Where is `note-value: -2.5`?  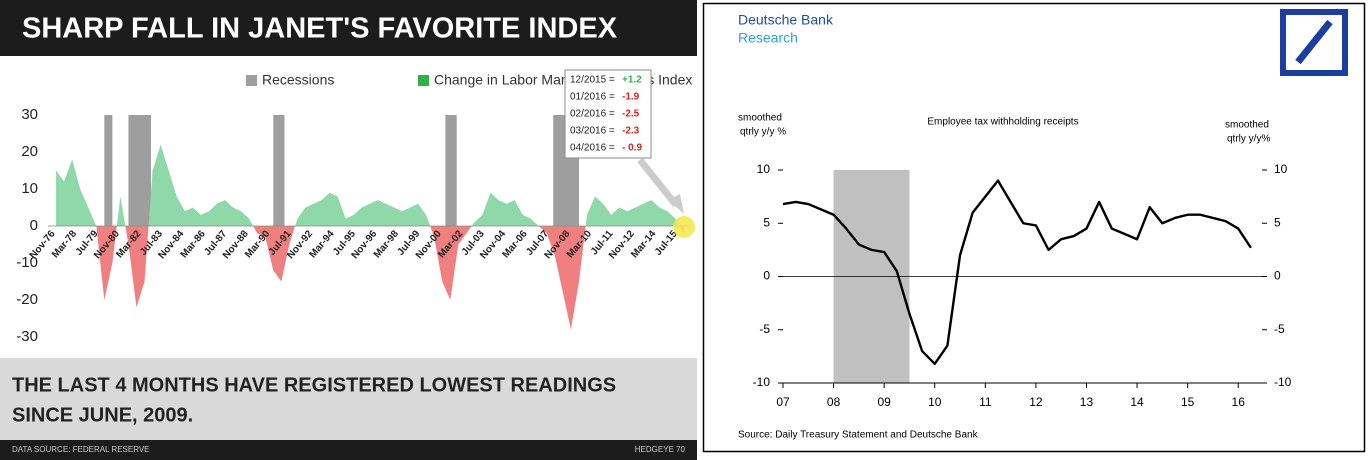 note-value: -2.5 is located at coordinates (631, 114).